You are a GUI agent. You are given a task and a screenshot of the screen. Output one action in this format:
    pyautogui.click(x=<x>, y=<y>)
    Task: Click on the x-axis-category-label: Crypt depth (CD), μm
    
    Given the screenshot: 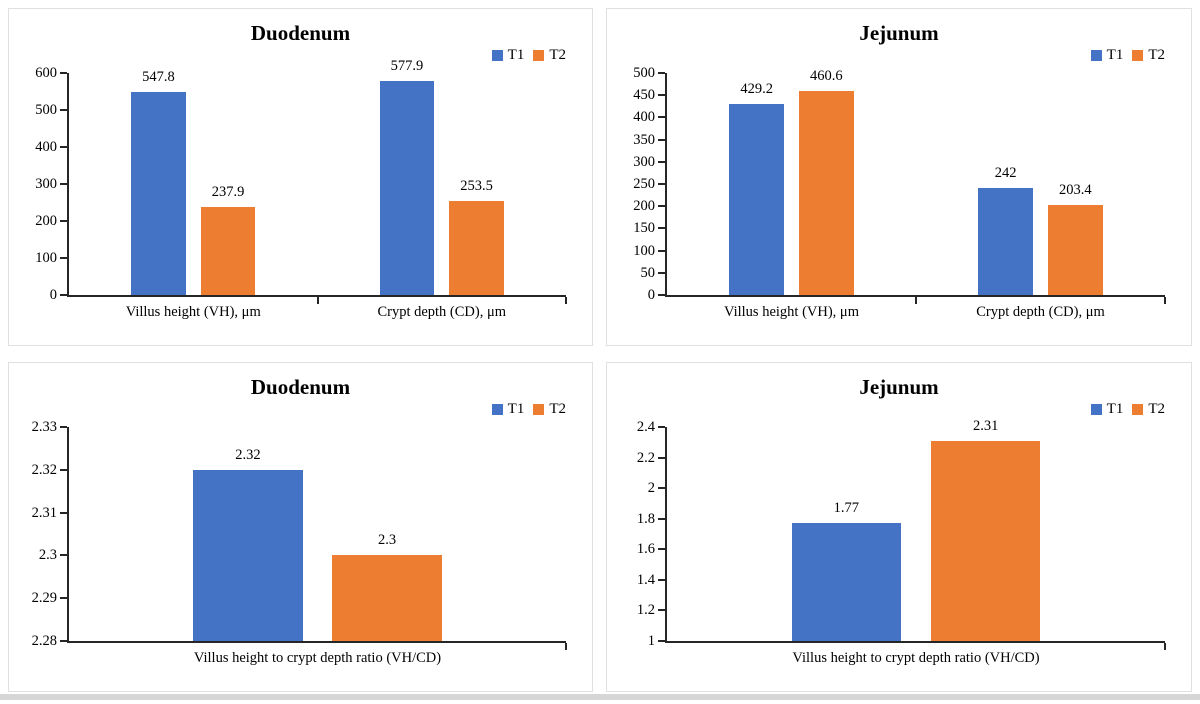 What is the action you would take?
    pyautogui.click(x=442, y=312)
    